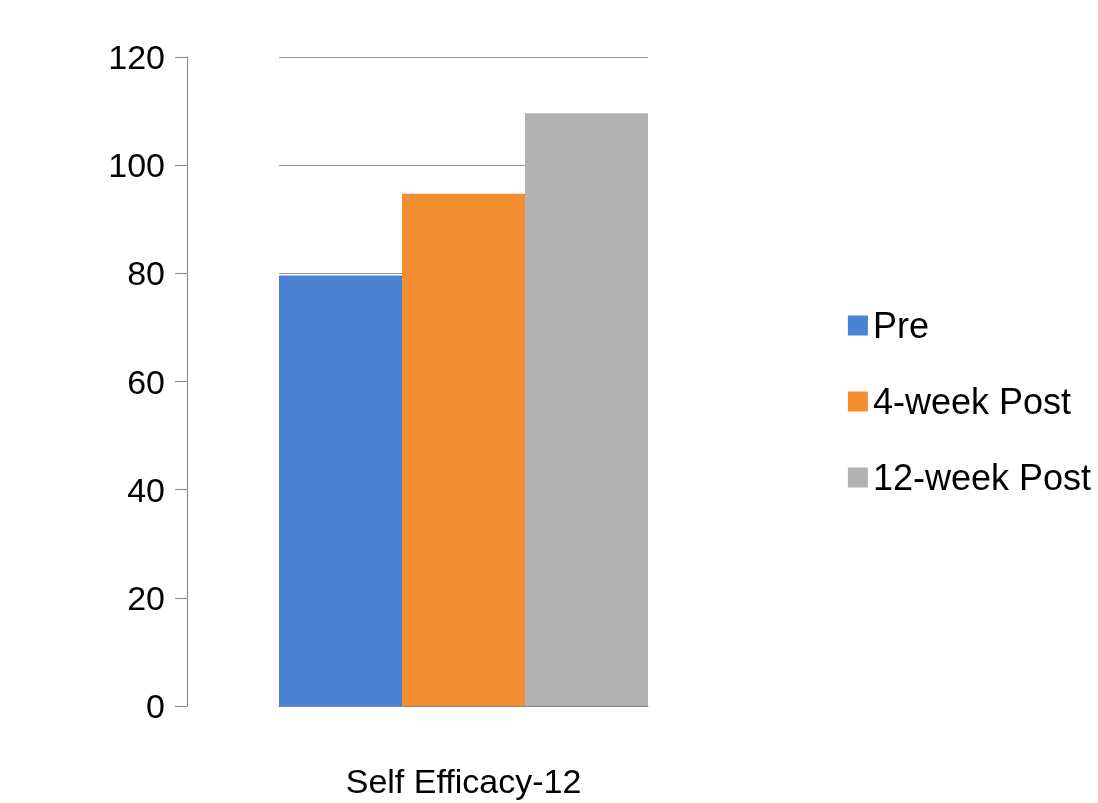 This screenshot has height=803, width=1098. What do you see at coordinates (146, 597) in the screenshot?
I see `y-tick-label: 20` at bounding box center [146, 597].